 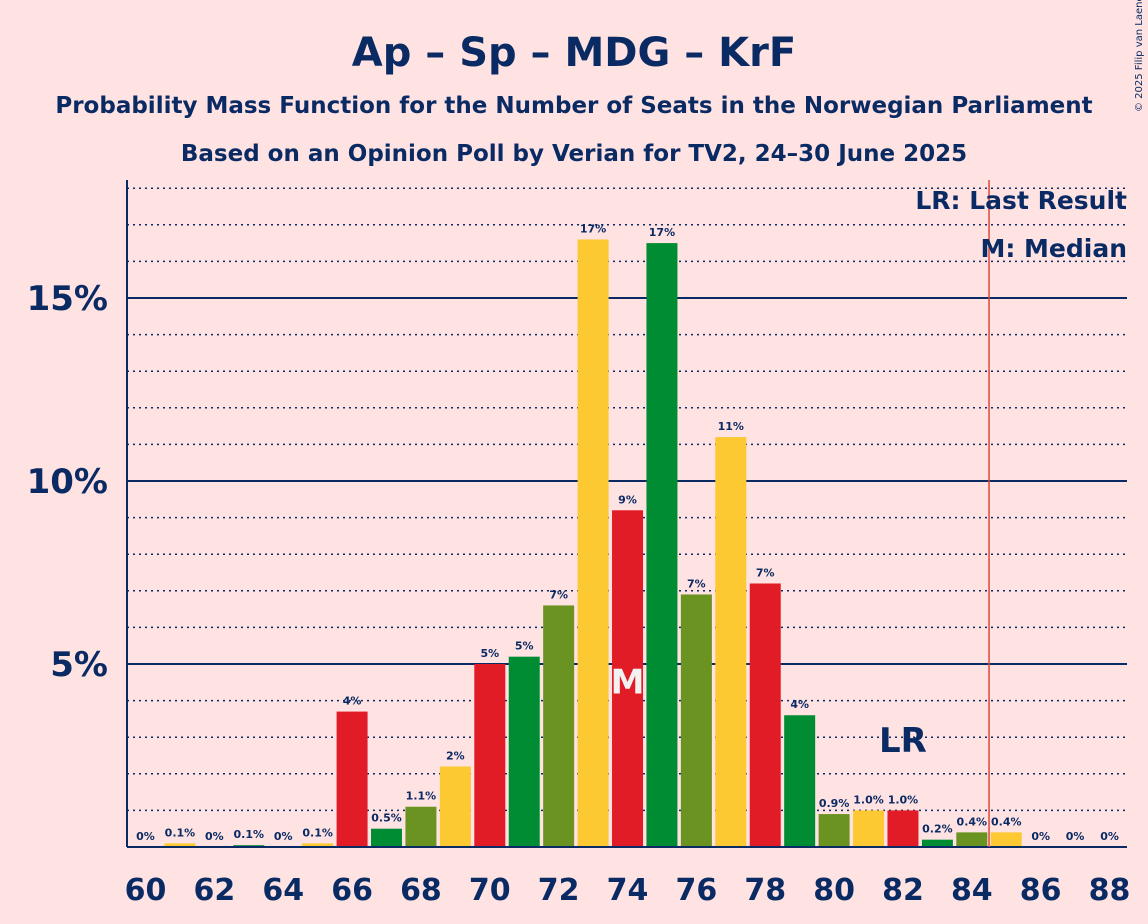 I want to click on bar-label-74: 9%, so click(x=627, y=499).